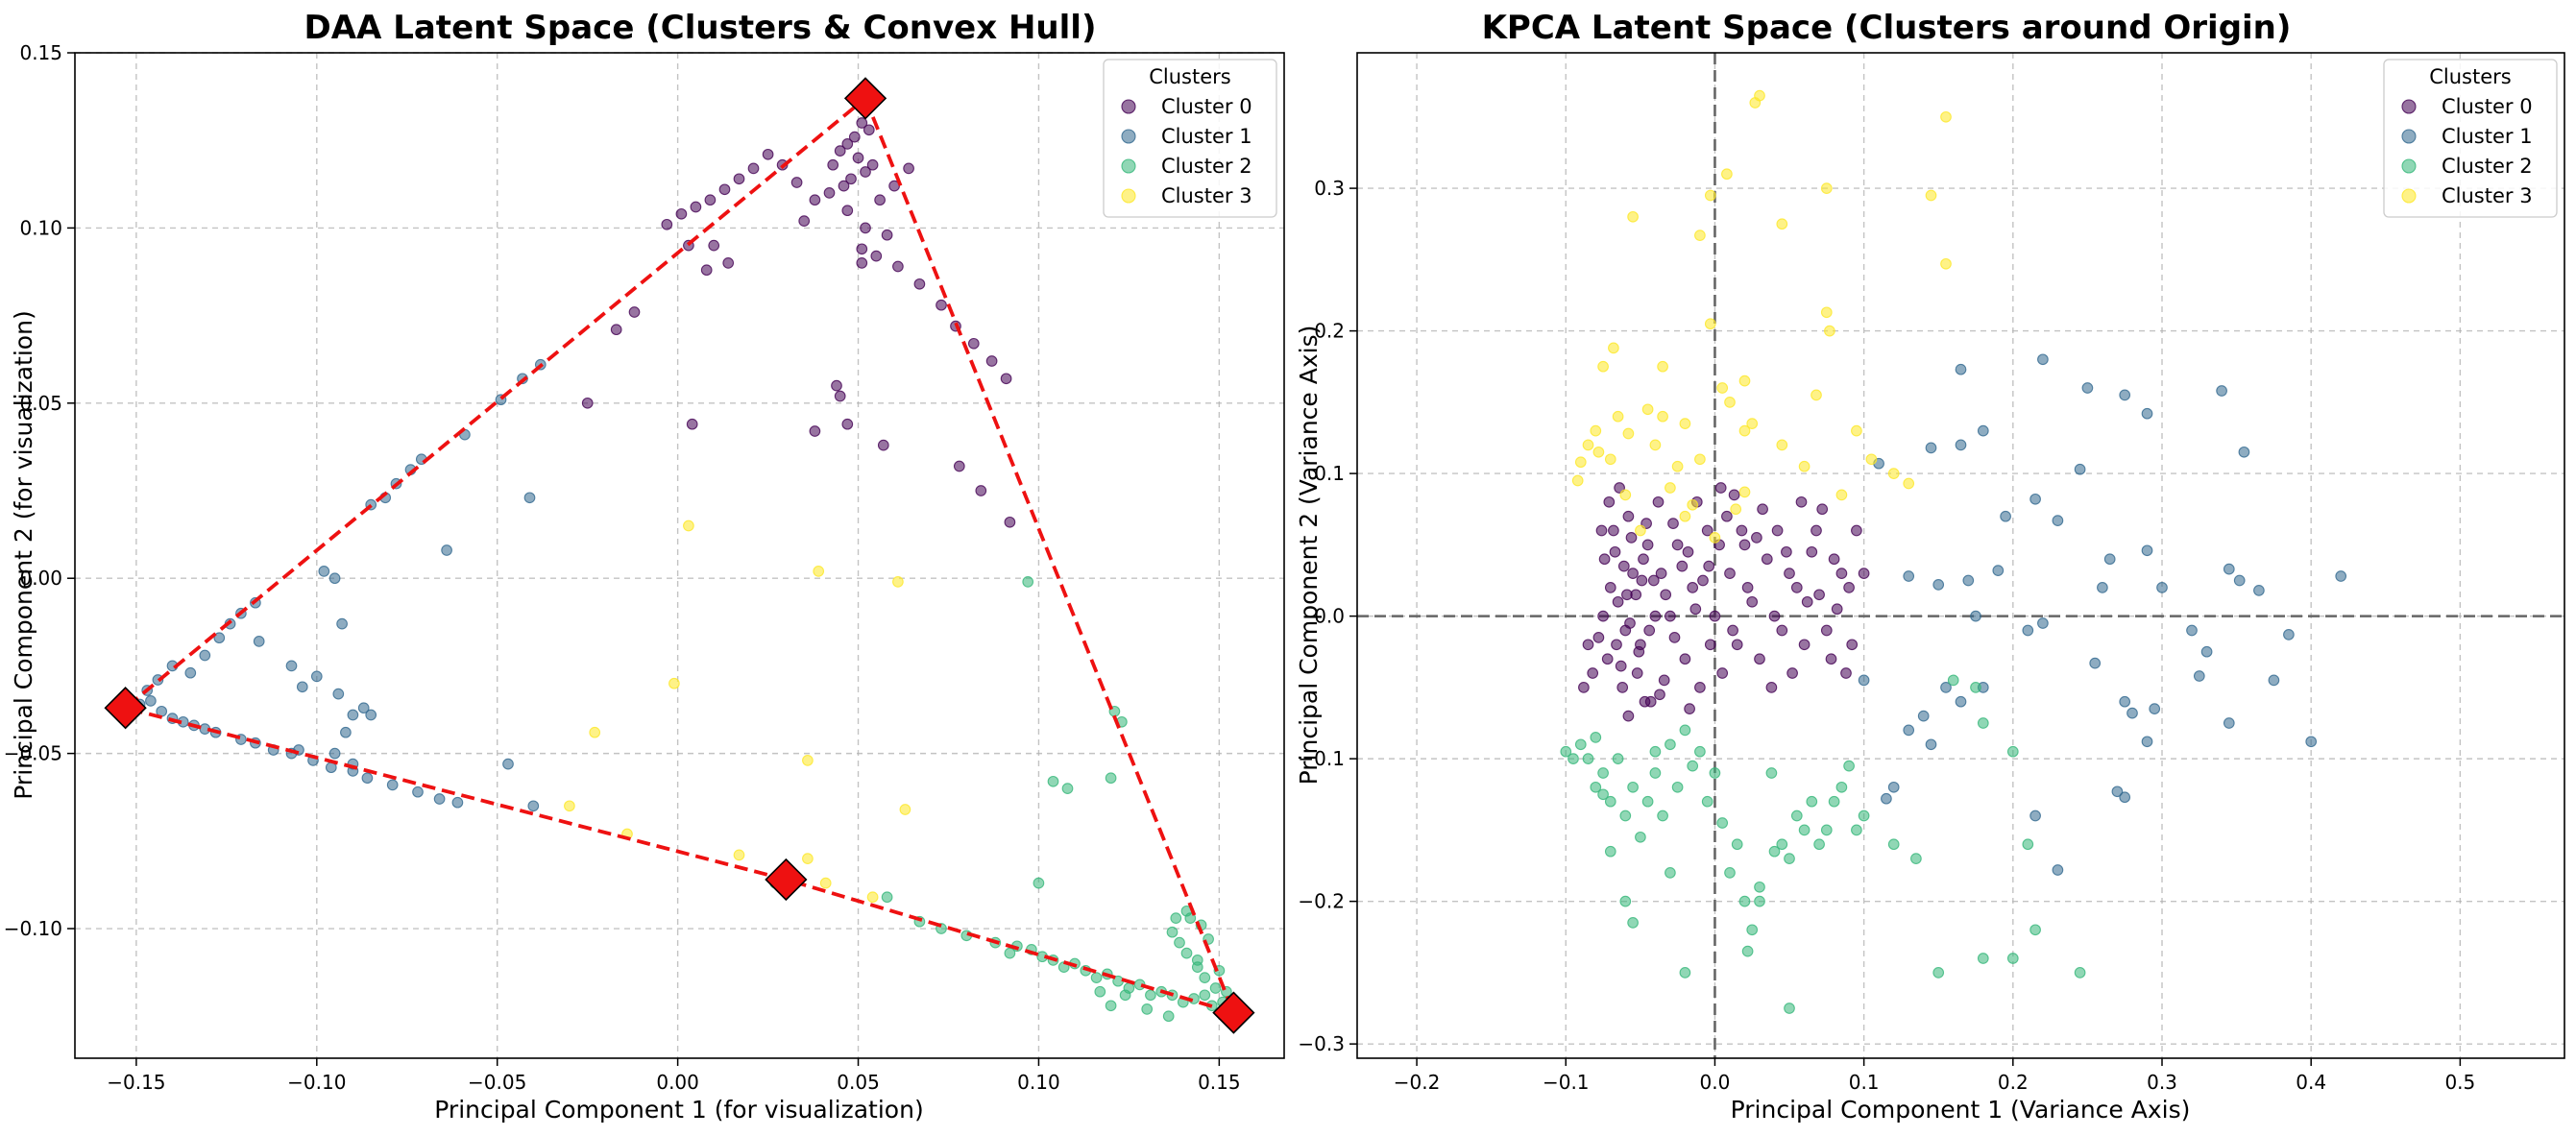 This screenshot has height=1136, width=2576. What do you see at coordinates (1417, 1082) in the screenshot?
I see `kpca-x-tick-label: −0.2` at bounding box center [1417, 1082].